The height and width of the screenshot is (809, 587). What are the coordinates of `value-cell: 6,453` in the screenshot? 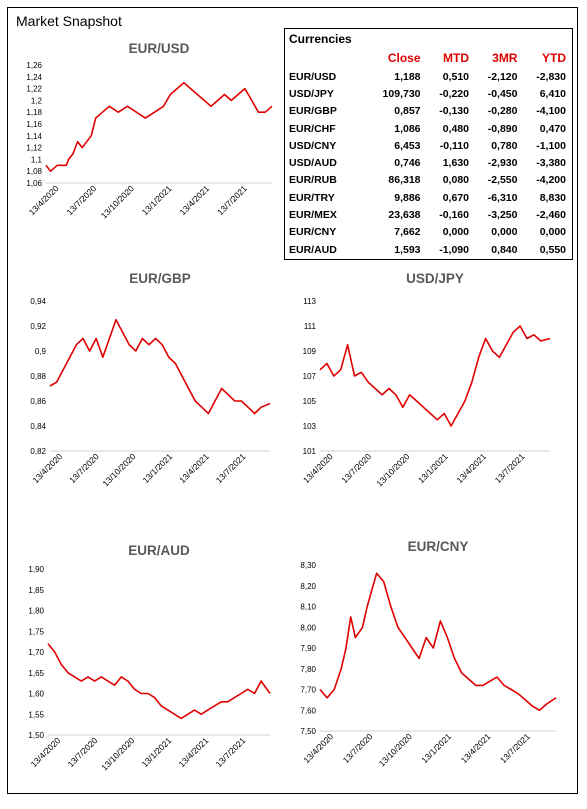 It's located at (407, 145).